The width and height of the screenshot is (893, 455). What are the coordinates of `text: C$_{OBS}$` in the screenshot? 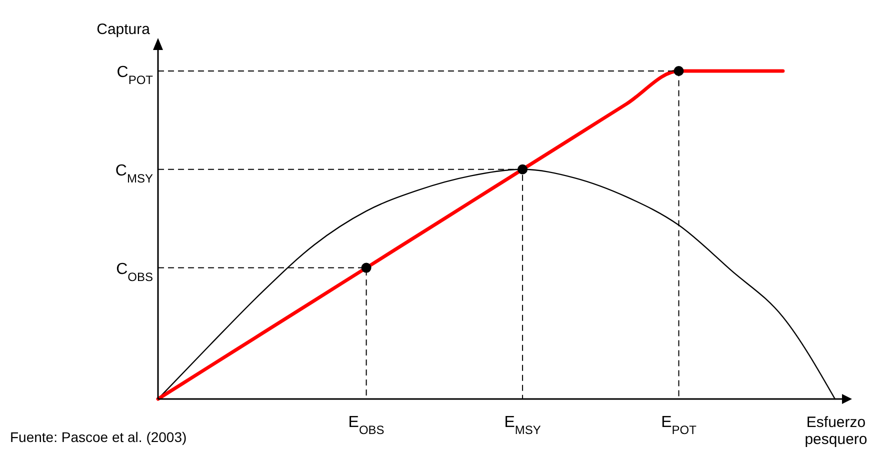 It's located at (134, 272).